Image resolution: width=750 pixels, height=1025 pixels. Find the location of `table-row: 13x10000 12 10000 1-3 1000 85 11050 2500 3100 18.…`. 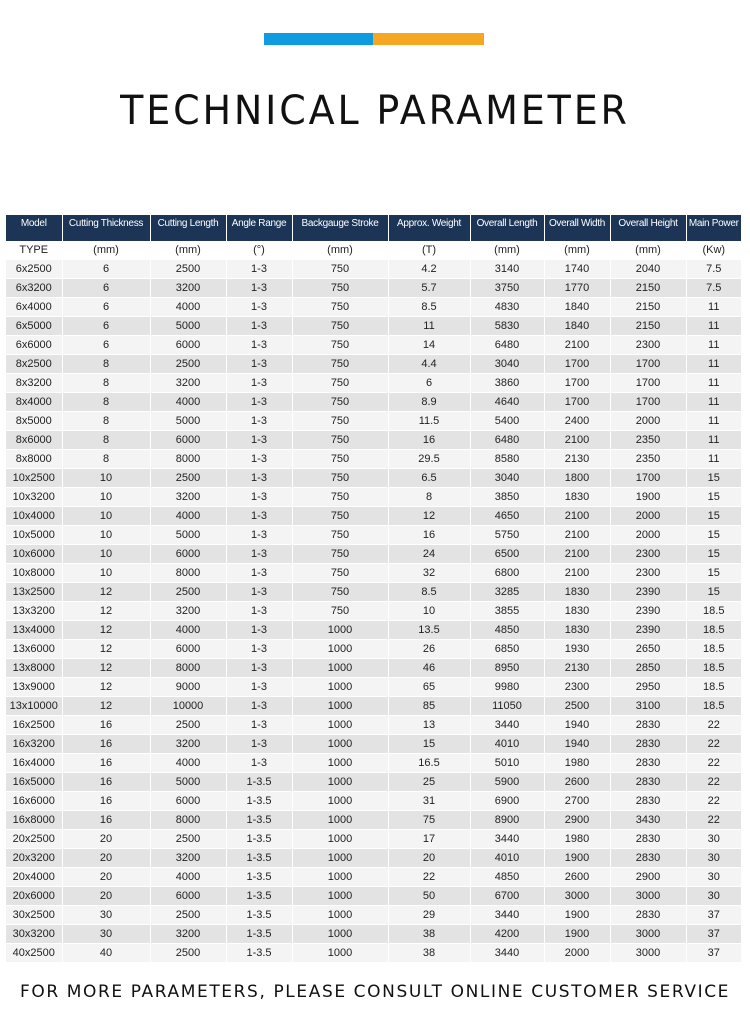

table-row: 13x10000 12 10000 1-3 1000 85 11050 2500 3100 18.… is located at coordinates (373, 706).